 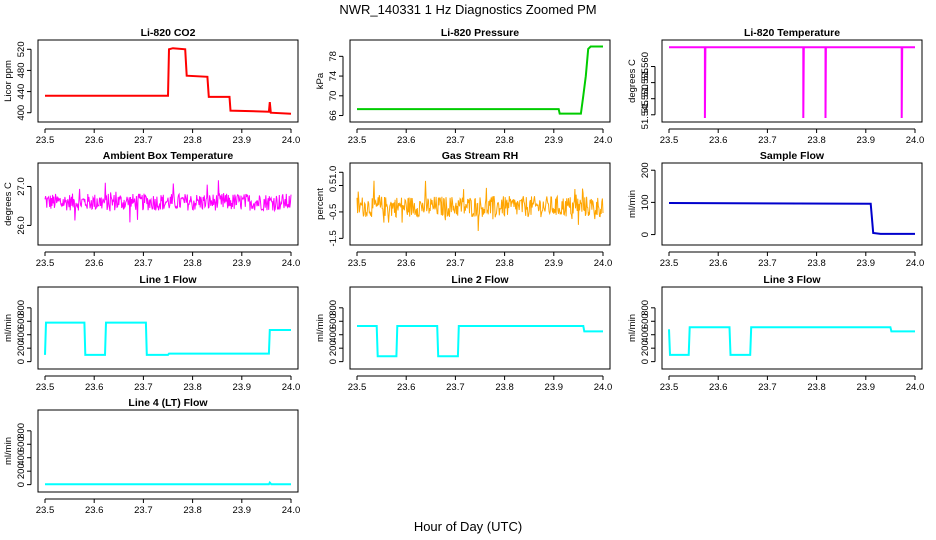 I want to click on panel-title: Line 4 (LT) Flow, so click(x=168, y=403).